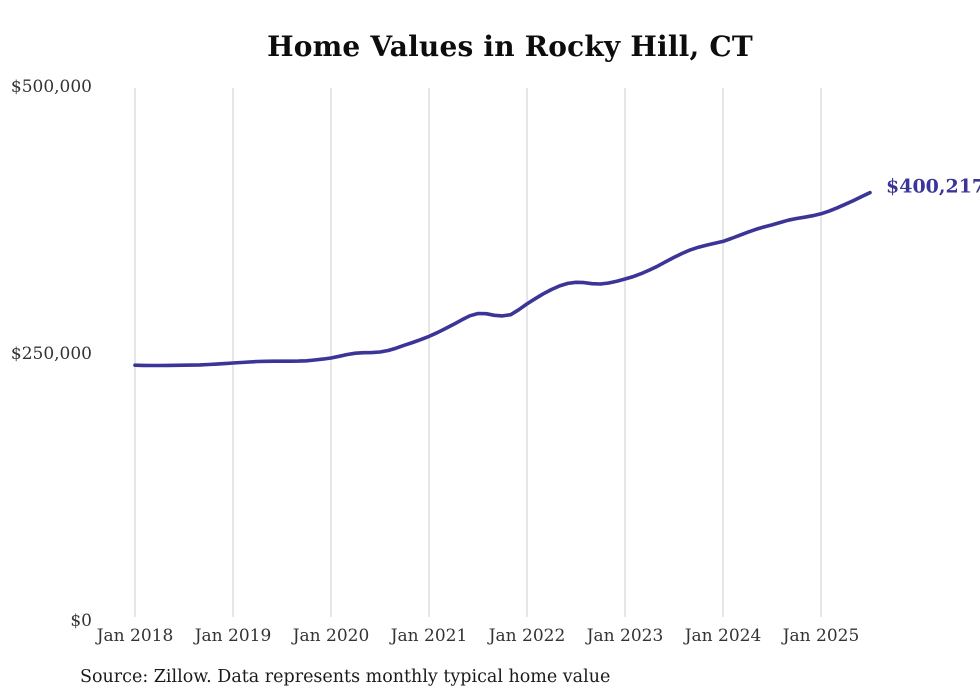 The height and width of the screenshot is (699, 980). What do you see at coordinates (51, 354) in the screenshot?
I see `y-tick-label: $250,000` at bounding box center [51, 354].